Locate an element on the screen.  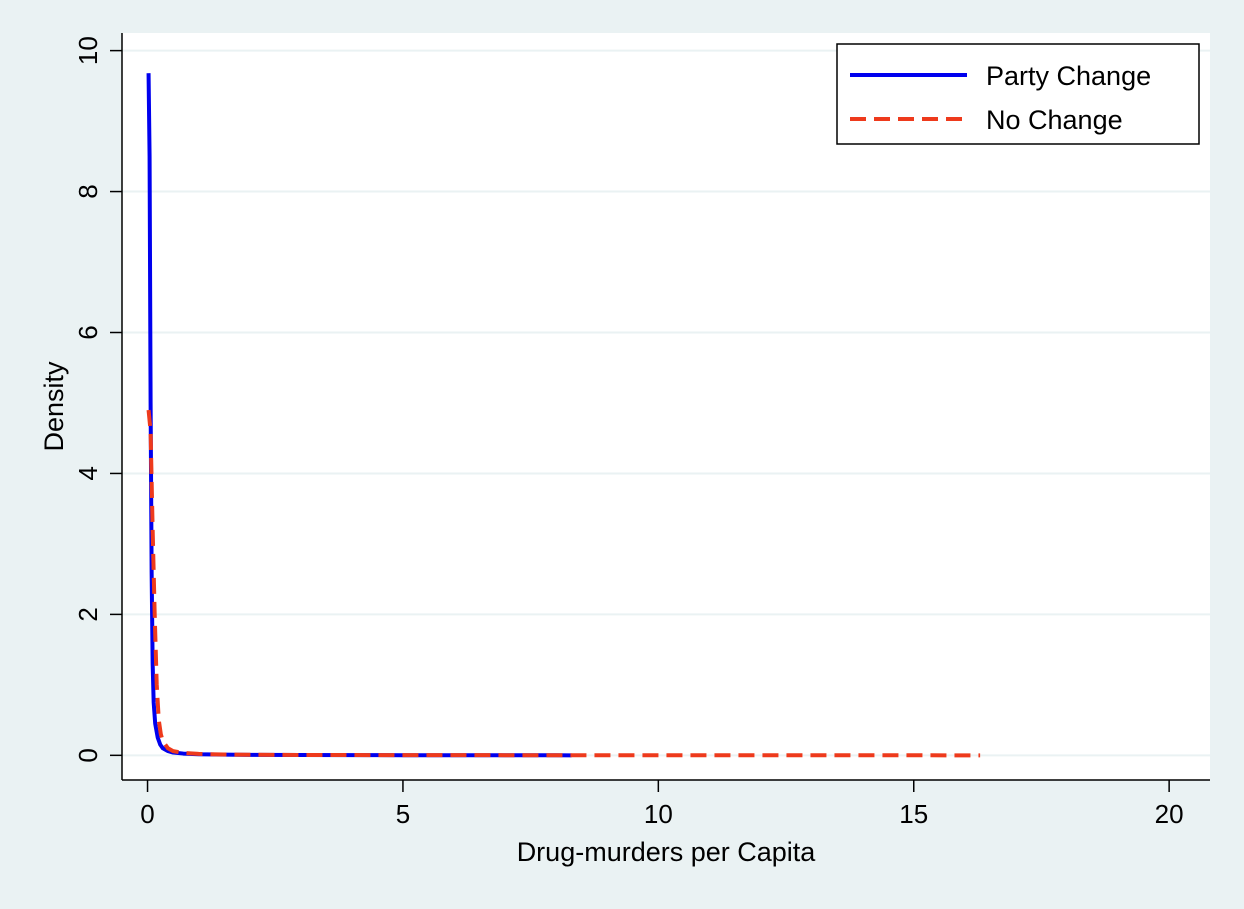
x-tick-label-2: 10 is located at coordinates (658, 814).